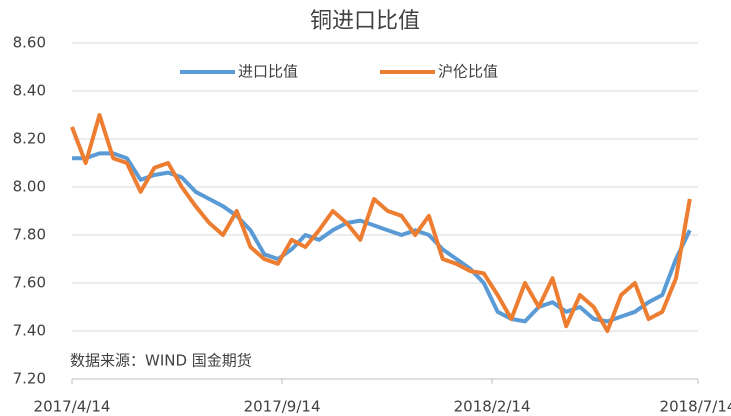 The image size is (731, 416). Describe the element at coordinates (29, 283) in the screenshot. I see `y-tick-label: 7.60` at that location.